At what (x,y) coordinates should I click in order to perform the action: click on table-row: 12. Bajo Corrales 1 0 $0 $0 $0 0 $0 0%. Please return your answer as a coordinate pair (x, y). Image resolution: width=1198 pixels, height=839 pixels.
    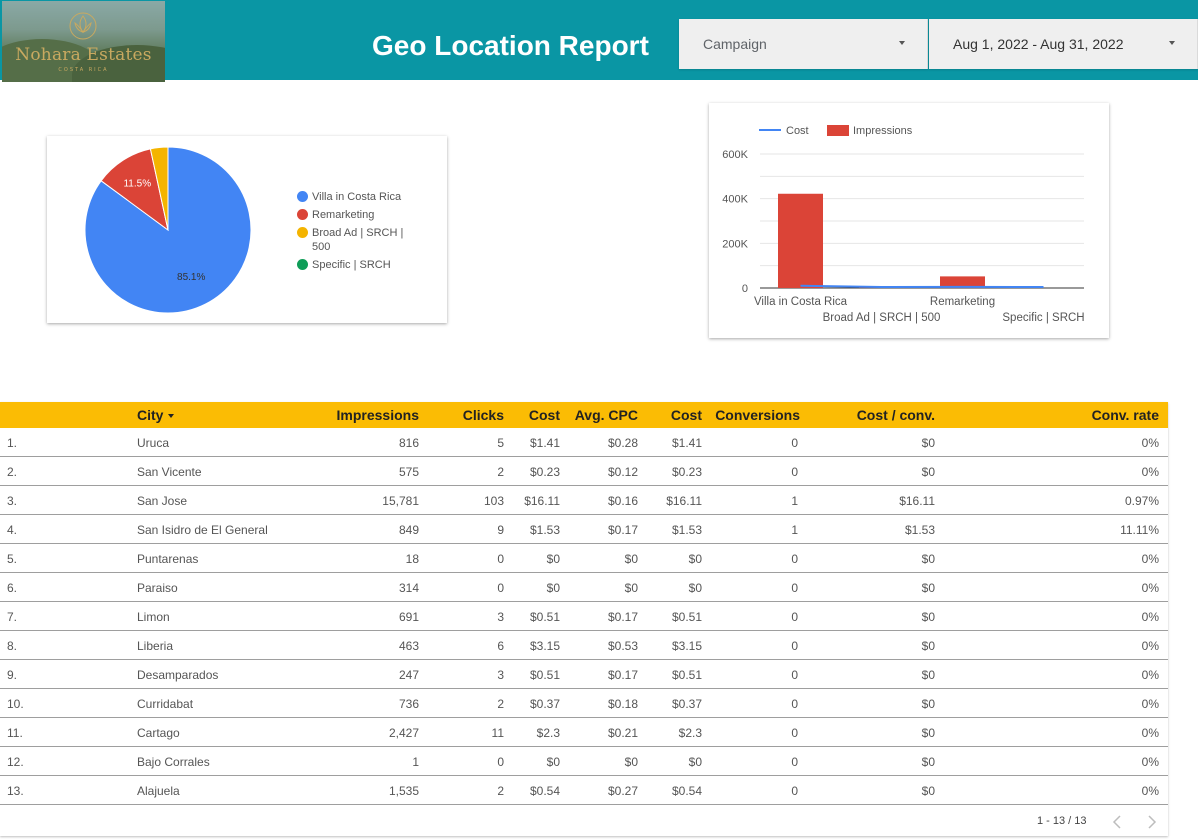
    Looking at the image, I should click on (584, 761).